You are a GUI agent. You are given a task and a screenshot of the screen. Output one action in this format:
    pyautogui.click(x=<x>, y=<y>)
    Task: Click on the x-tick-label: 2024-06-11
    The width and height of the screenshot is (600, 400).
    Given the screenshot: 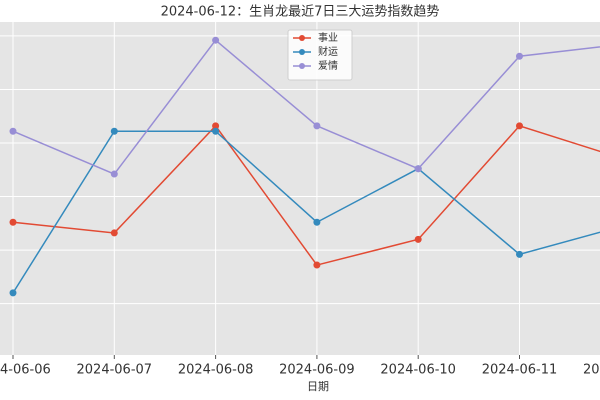 What is the action you would take?
    pyautogui.click(x=520, y=370)
    